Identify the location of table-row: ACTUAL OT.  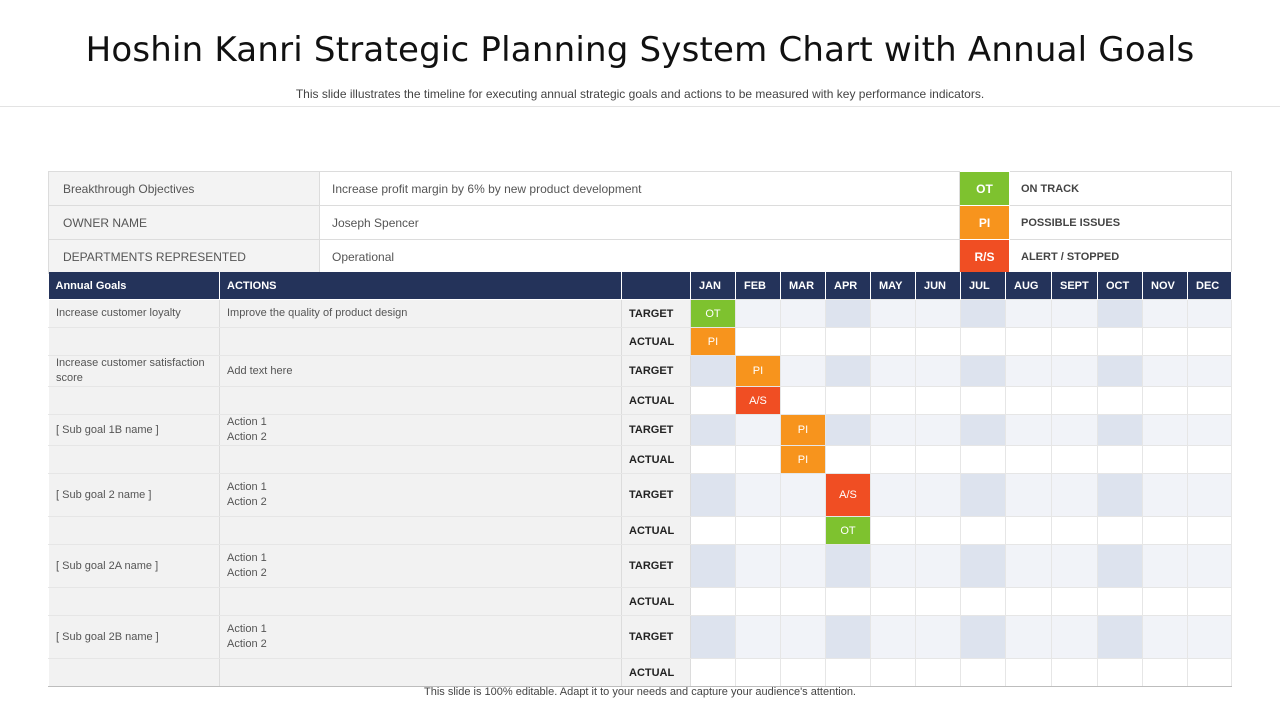
(640, 530).